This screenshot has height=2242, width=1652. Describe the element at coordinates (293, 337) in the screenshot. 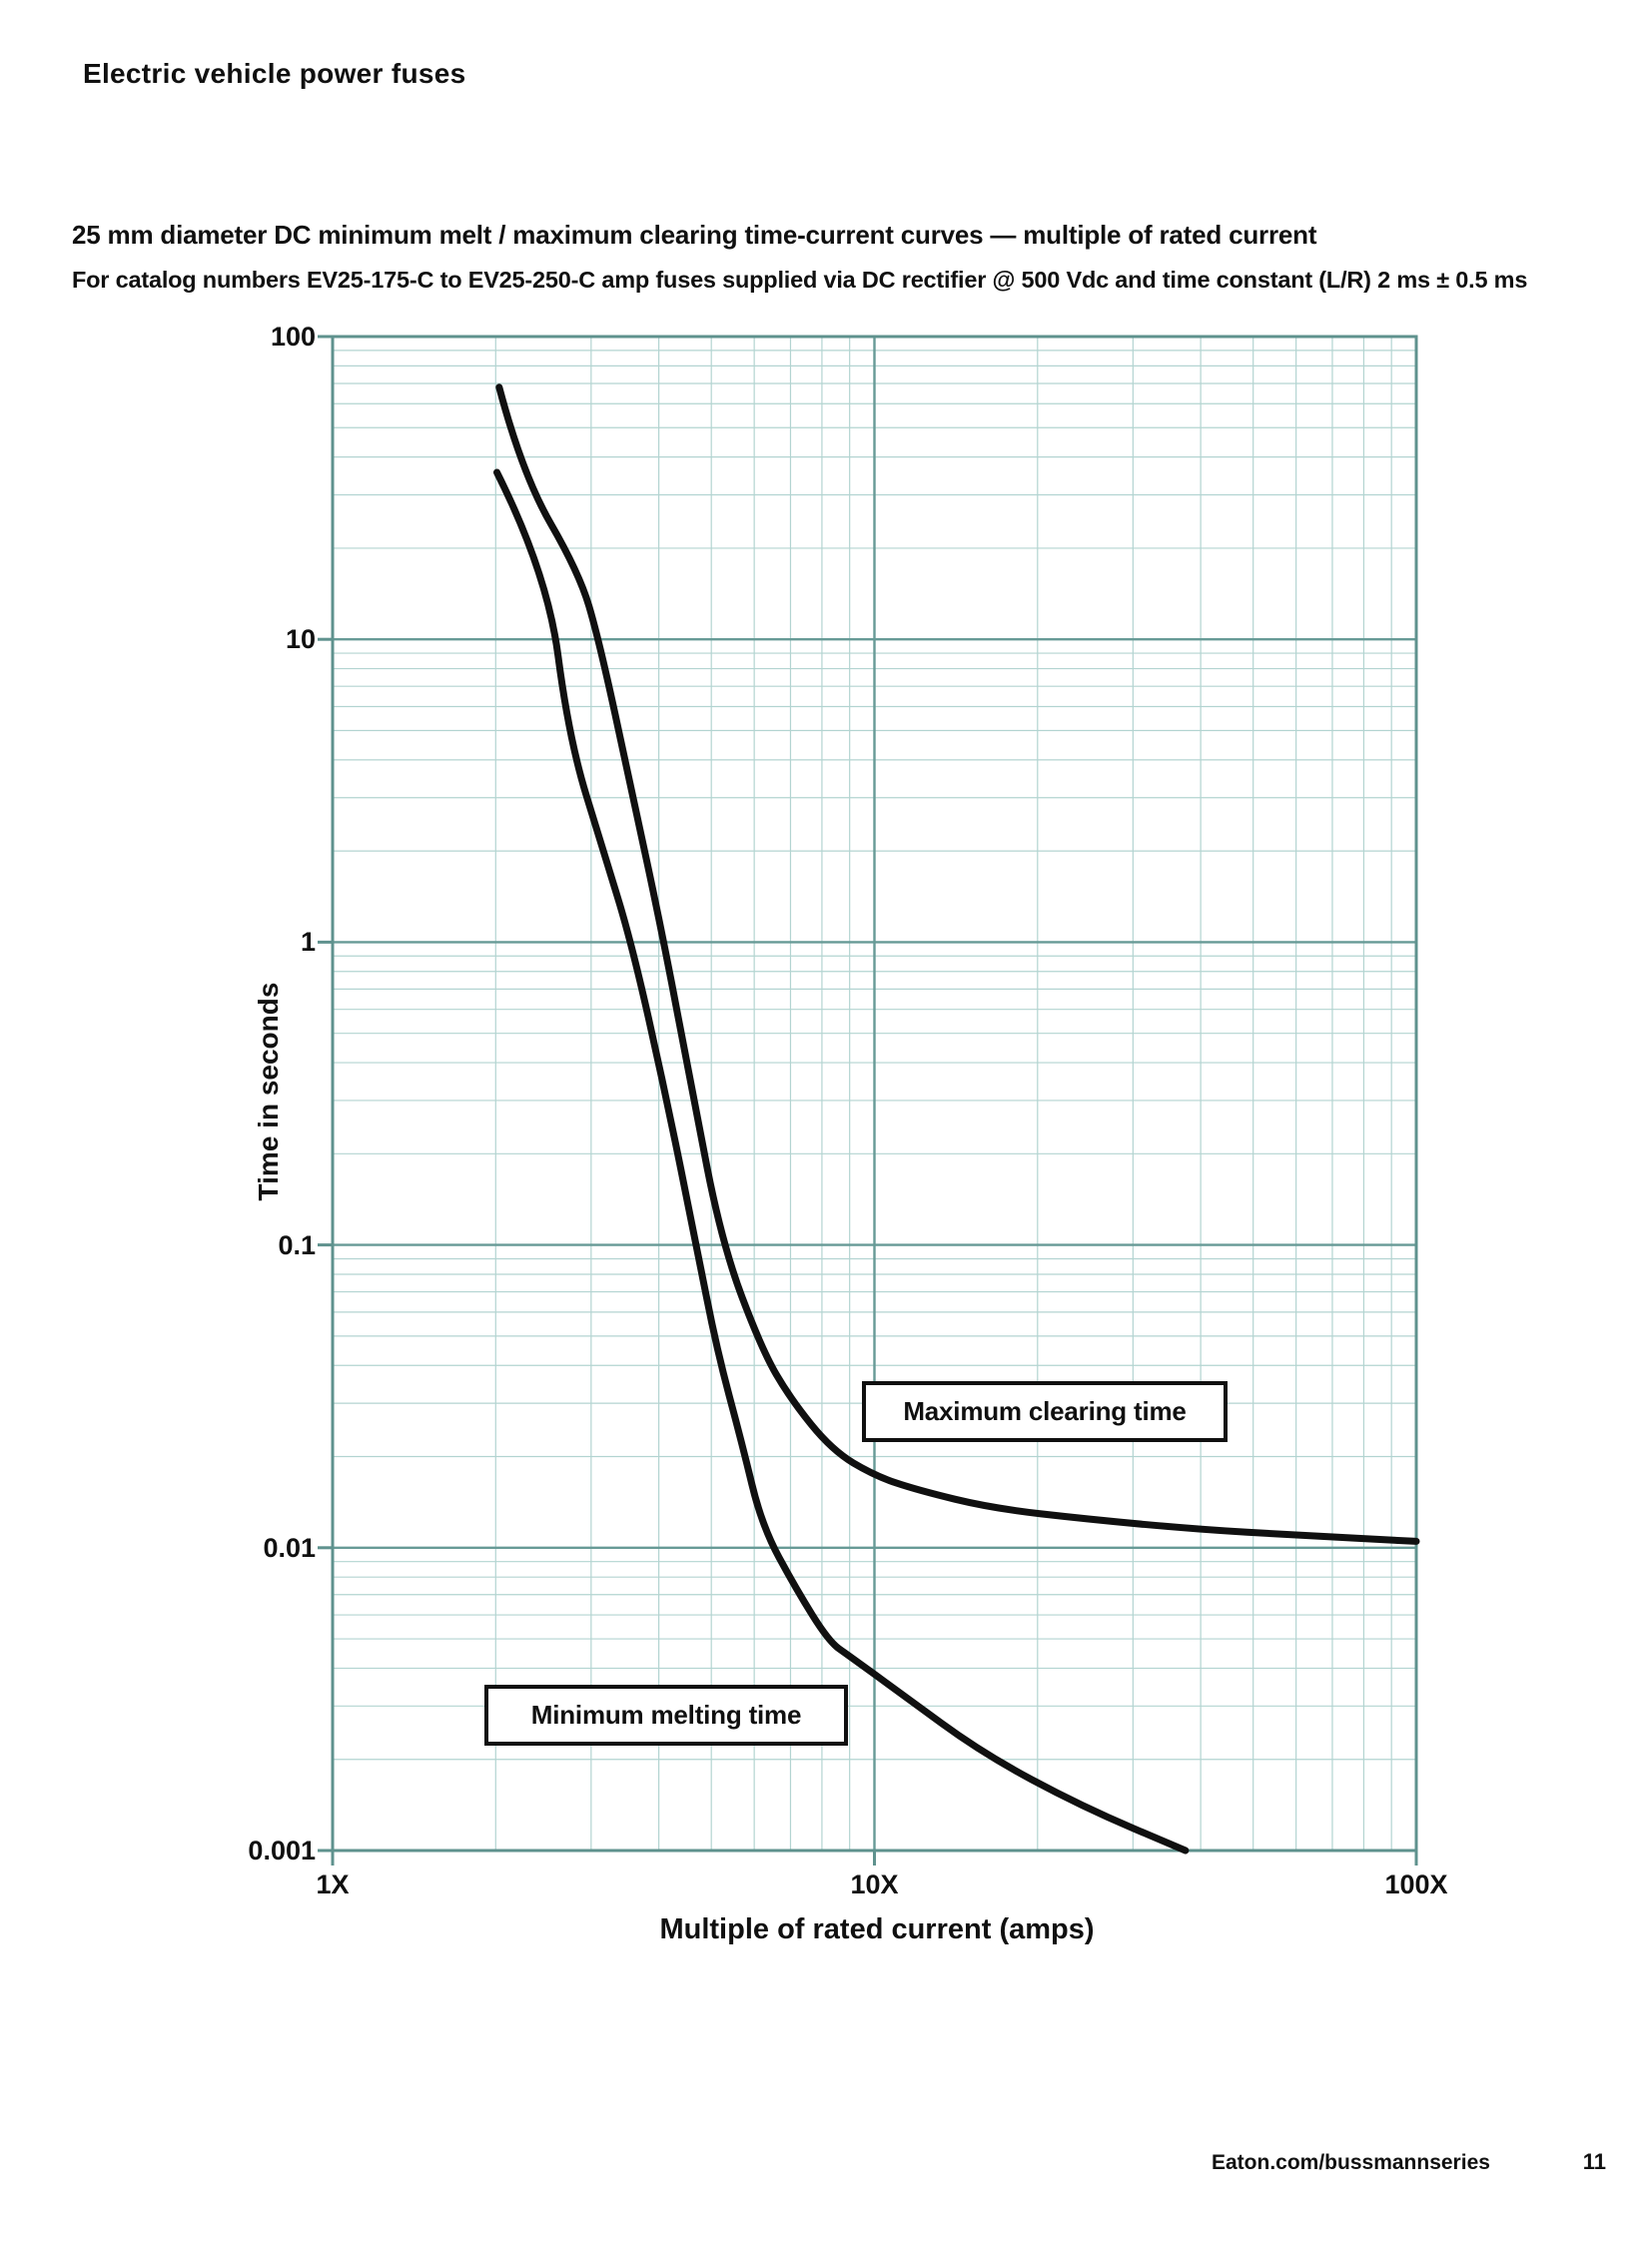

I see `y-tick-label: 100` at that location.